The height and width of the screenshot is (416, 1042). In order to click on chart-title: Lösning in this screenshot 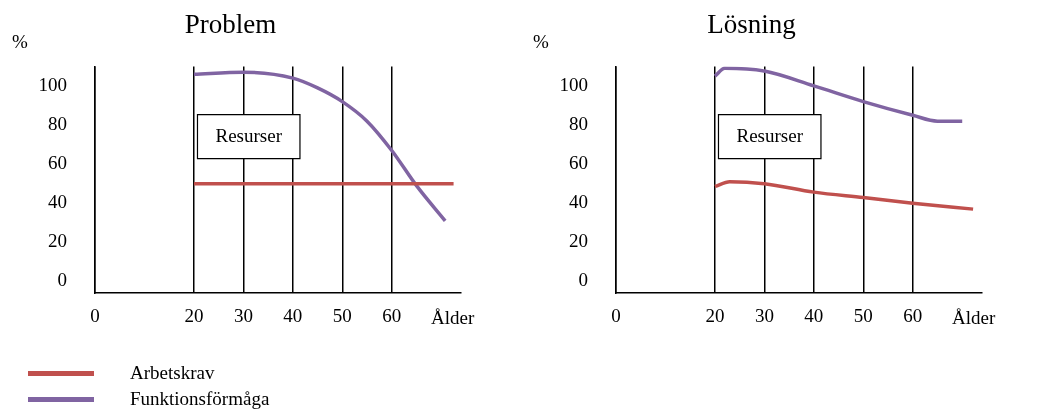, I will do `click(751, 24)`.